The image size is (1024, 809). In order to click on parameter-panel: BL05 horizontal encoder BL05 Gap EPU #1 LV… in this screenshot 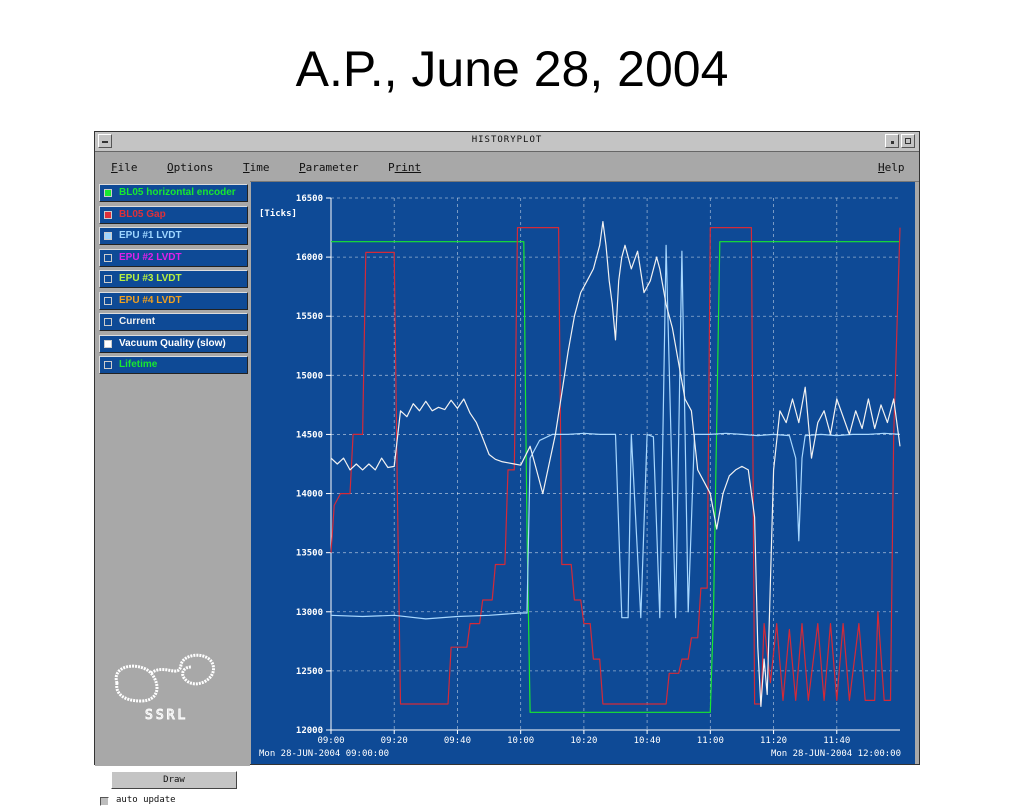, I will do `click(172, 493)`.